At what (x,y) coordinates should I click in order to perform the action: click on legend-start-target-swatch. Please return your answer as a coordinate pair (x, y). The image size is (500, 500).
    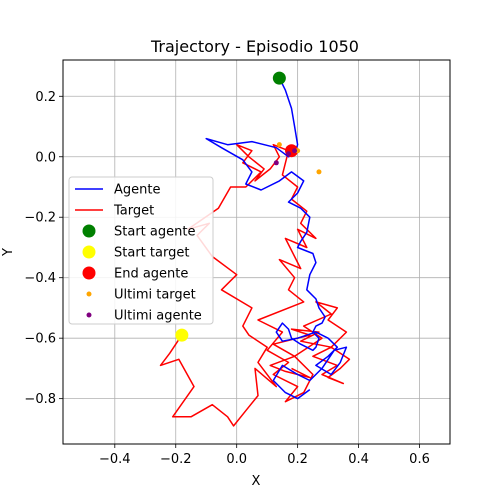
    Looking at the image, I should click on (89, 252).